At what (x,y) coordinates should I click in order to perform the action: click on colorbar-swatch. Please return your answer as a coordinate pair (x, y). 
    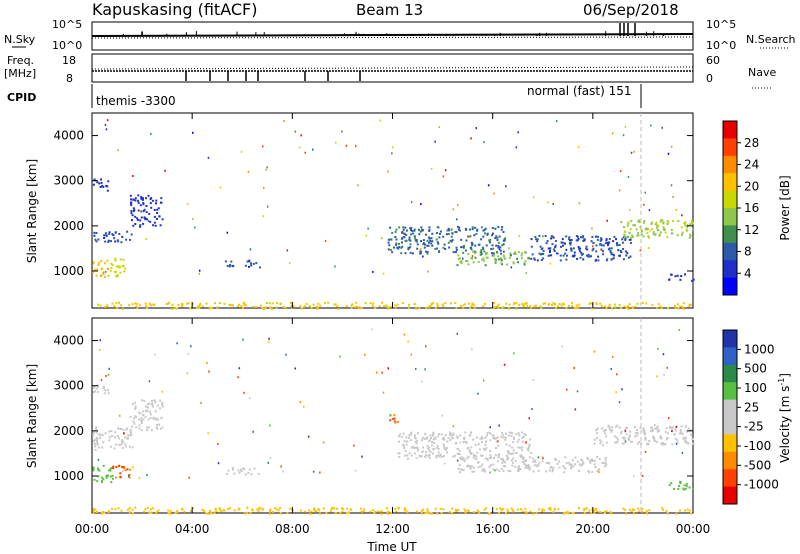
    Looking at the image, I should click on (730, 199).